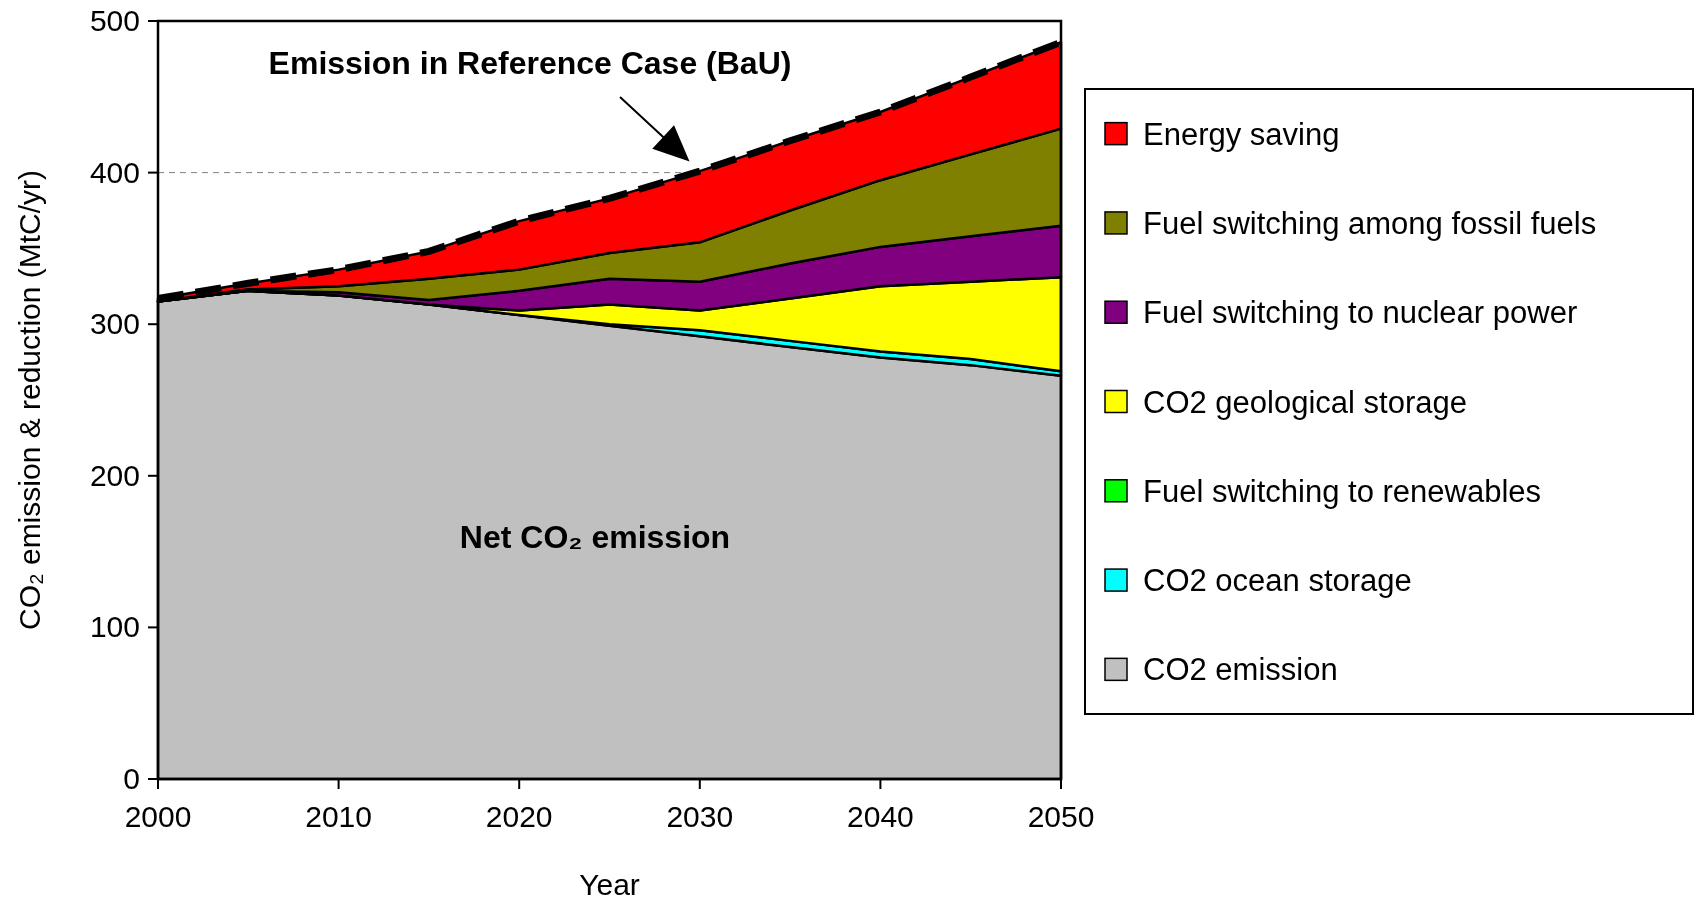 The image size is (1696, 906). Describe the element at coordinates (530, 63) in the screenshot. I see `annotation: Emission in Reference Case (BaU)` at that location.